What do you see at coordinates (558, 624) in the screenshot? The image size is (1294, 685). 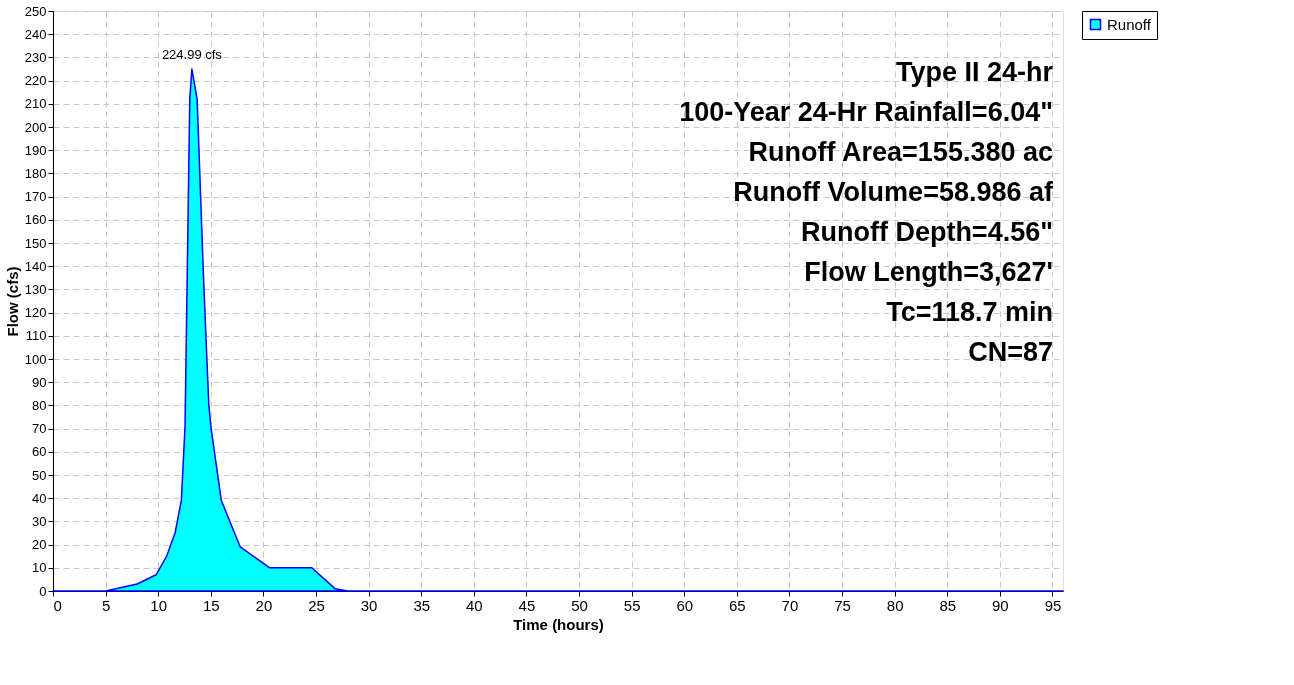 I see `x-axis-title: Time (hours)` at bounding box center [558, 624].